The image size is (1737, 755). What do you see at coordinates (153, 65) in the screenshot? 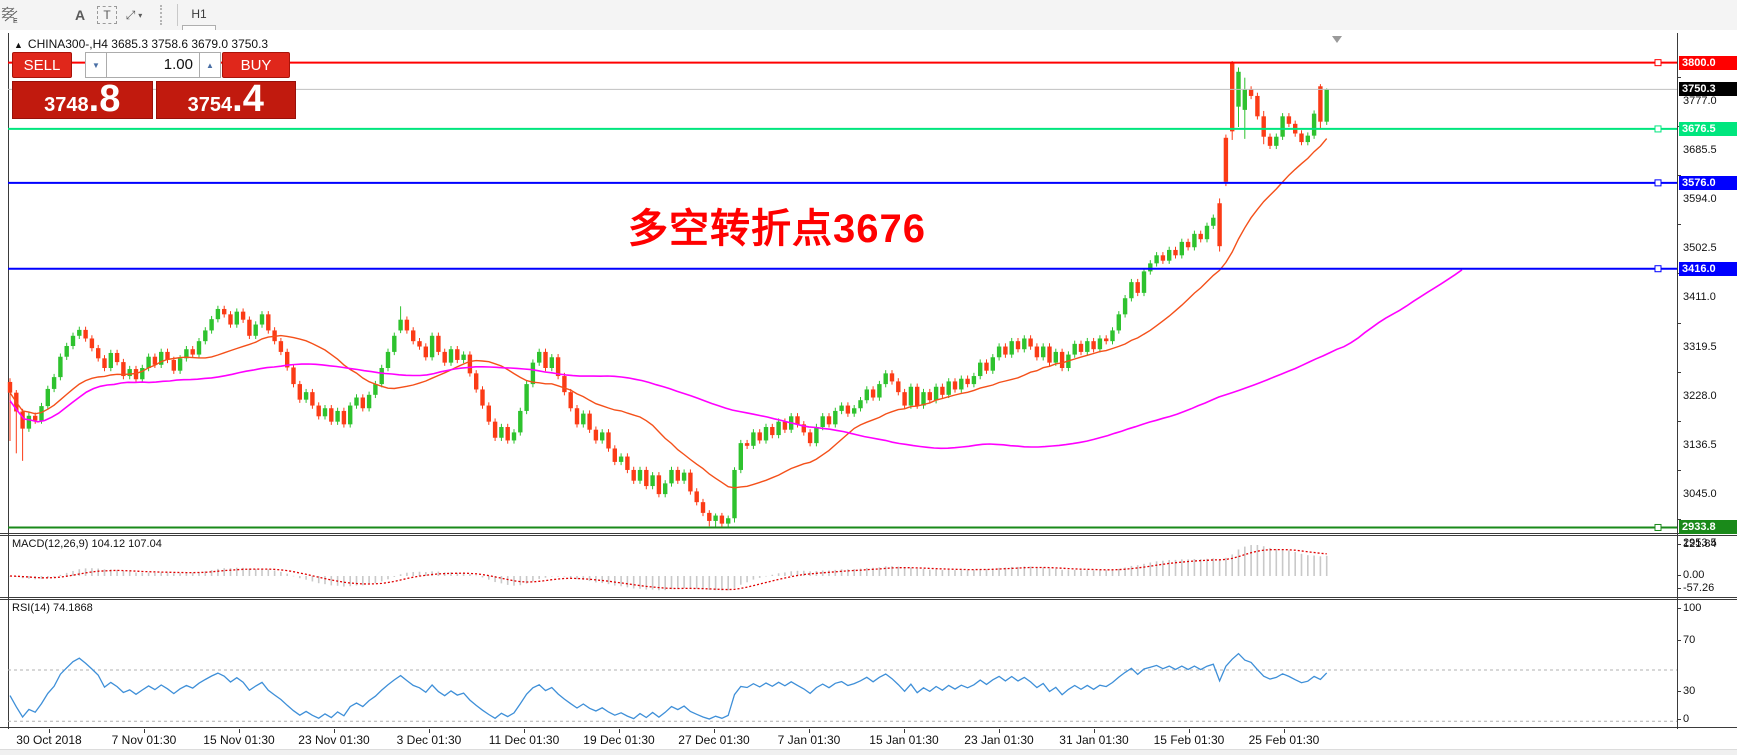
I see `volume-input: 1.00` at bounding box center [153, 65].